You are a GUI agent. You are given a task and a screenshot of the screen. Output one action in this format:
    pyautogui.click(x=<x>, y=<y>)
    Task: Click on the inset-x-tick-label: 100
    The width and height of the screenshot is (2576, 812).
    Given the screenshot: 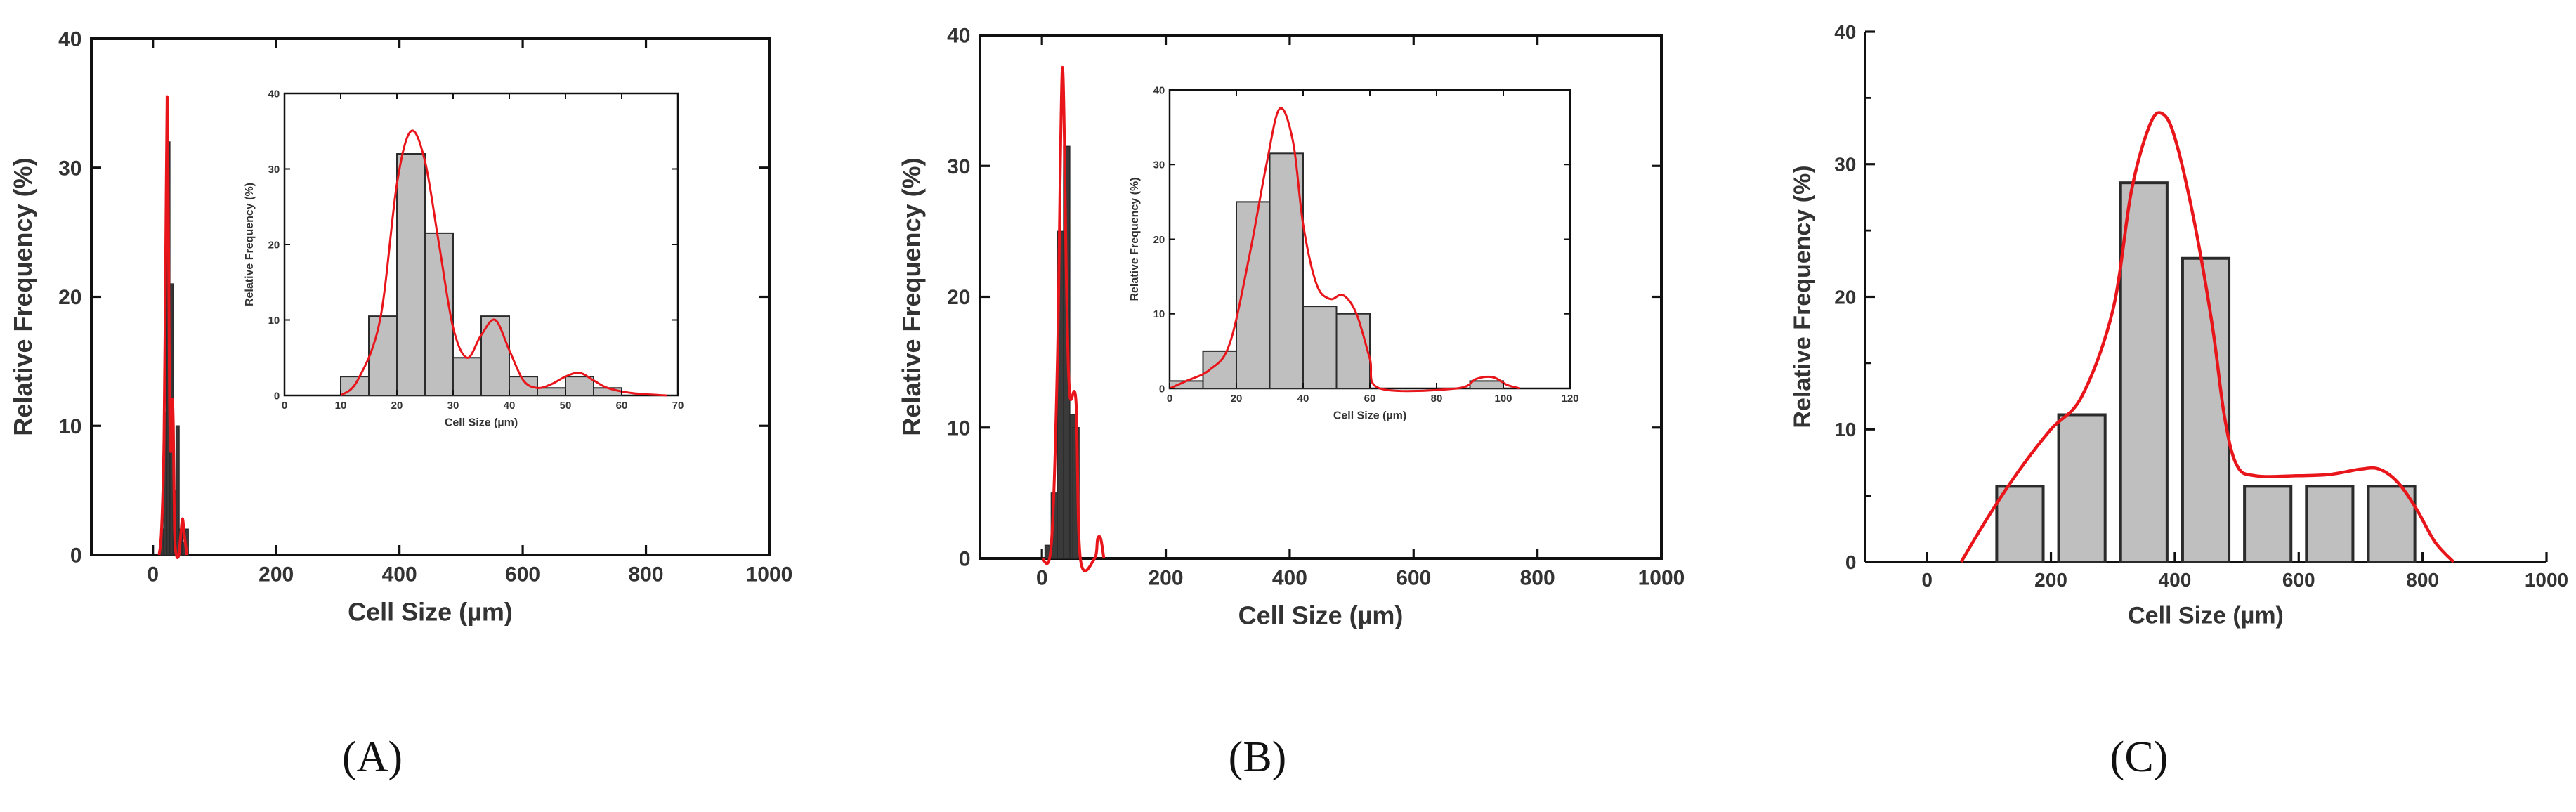 What is the action you would take?
    pyautogui.click(x=1503, y=399)
    